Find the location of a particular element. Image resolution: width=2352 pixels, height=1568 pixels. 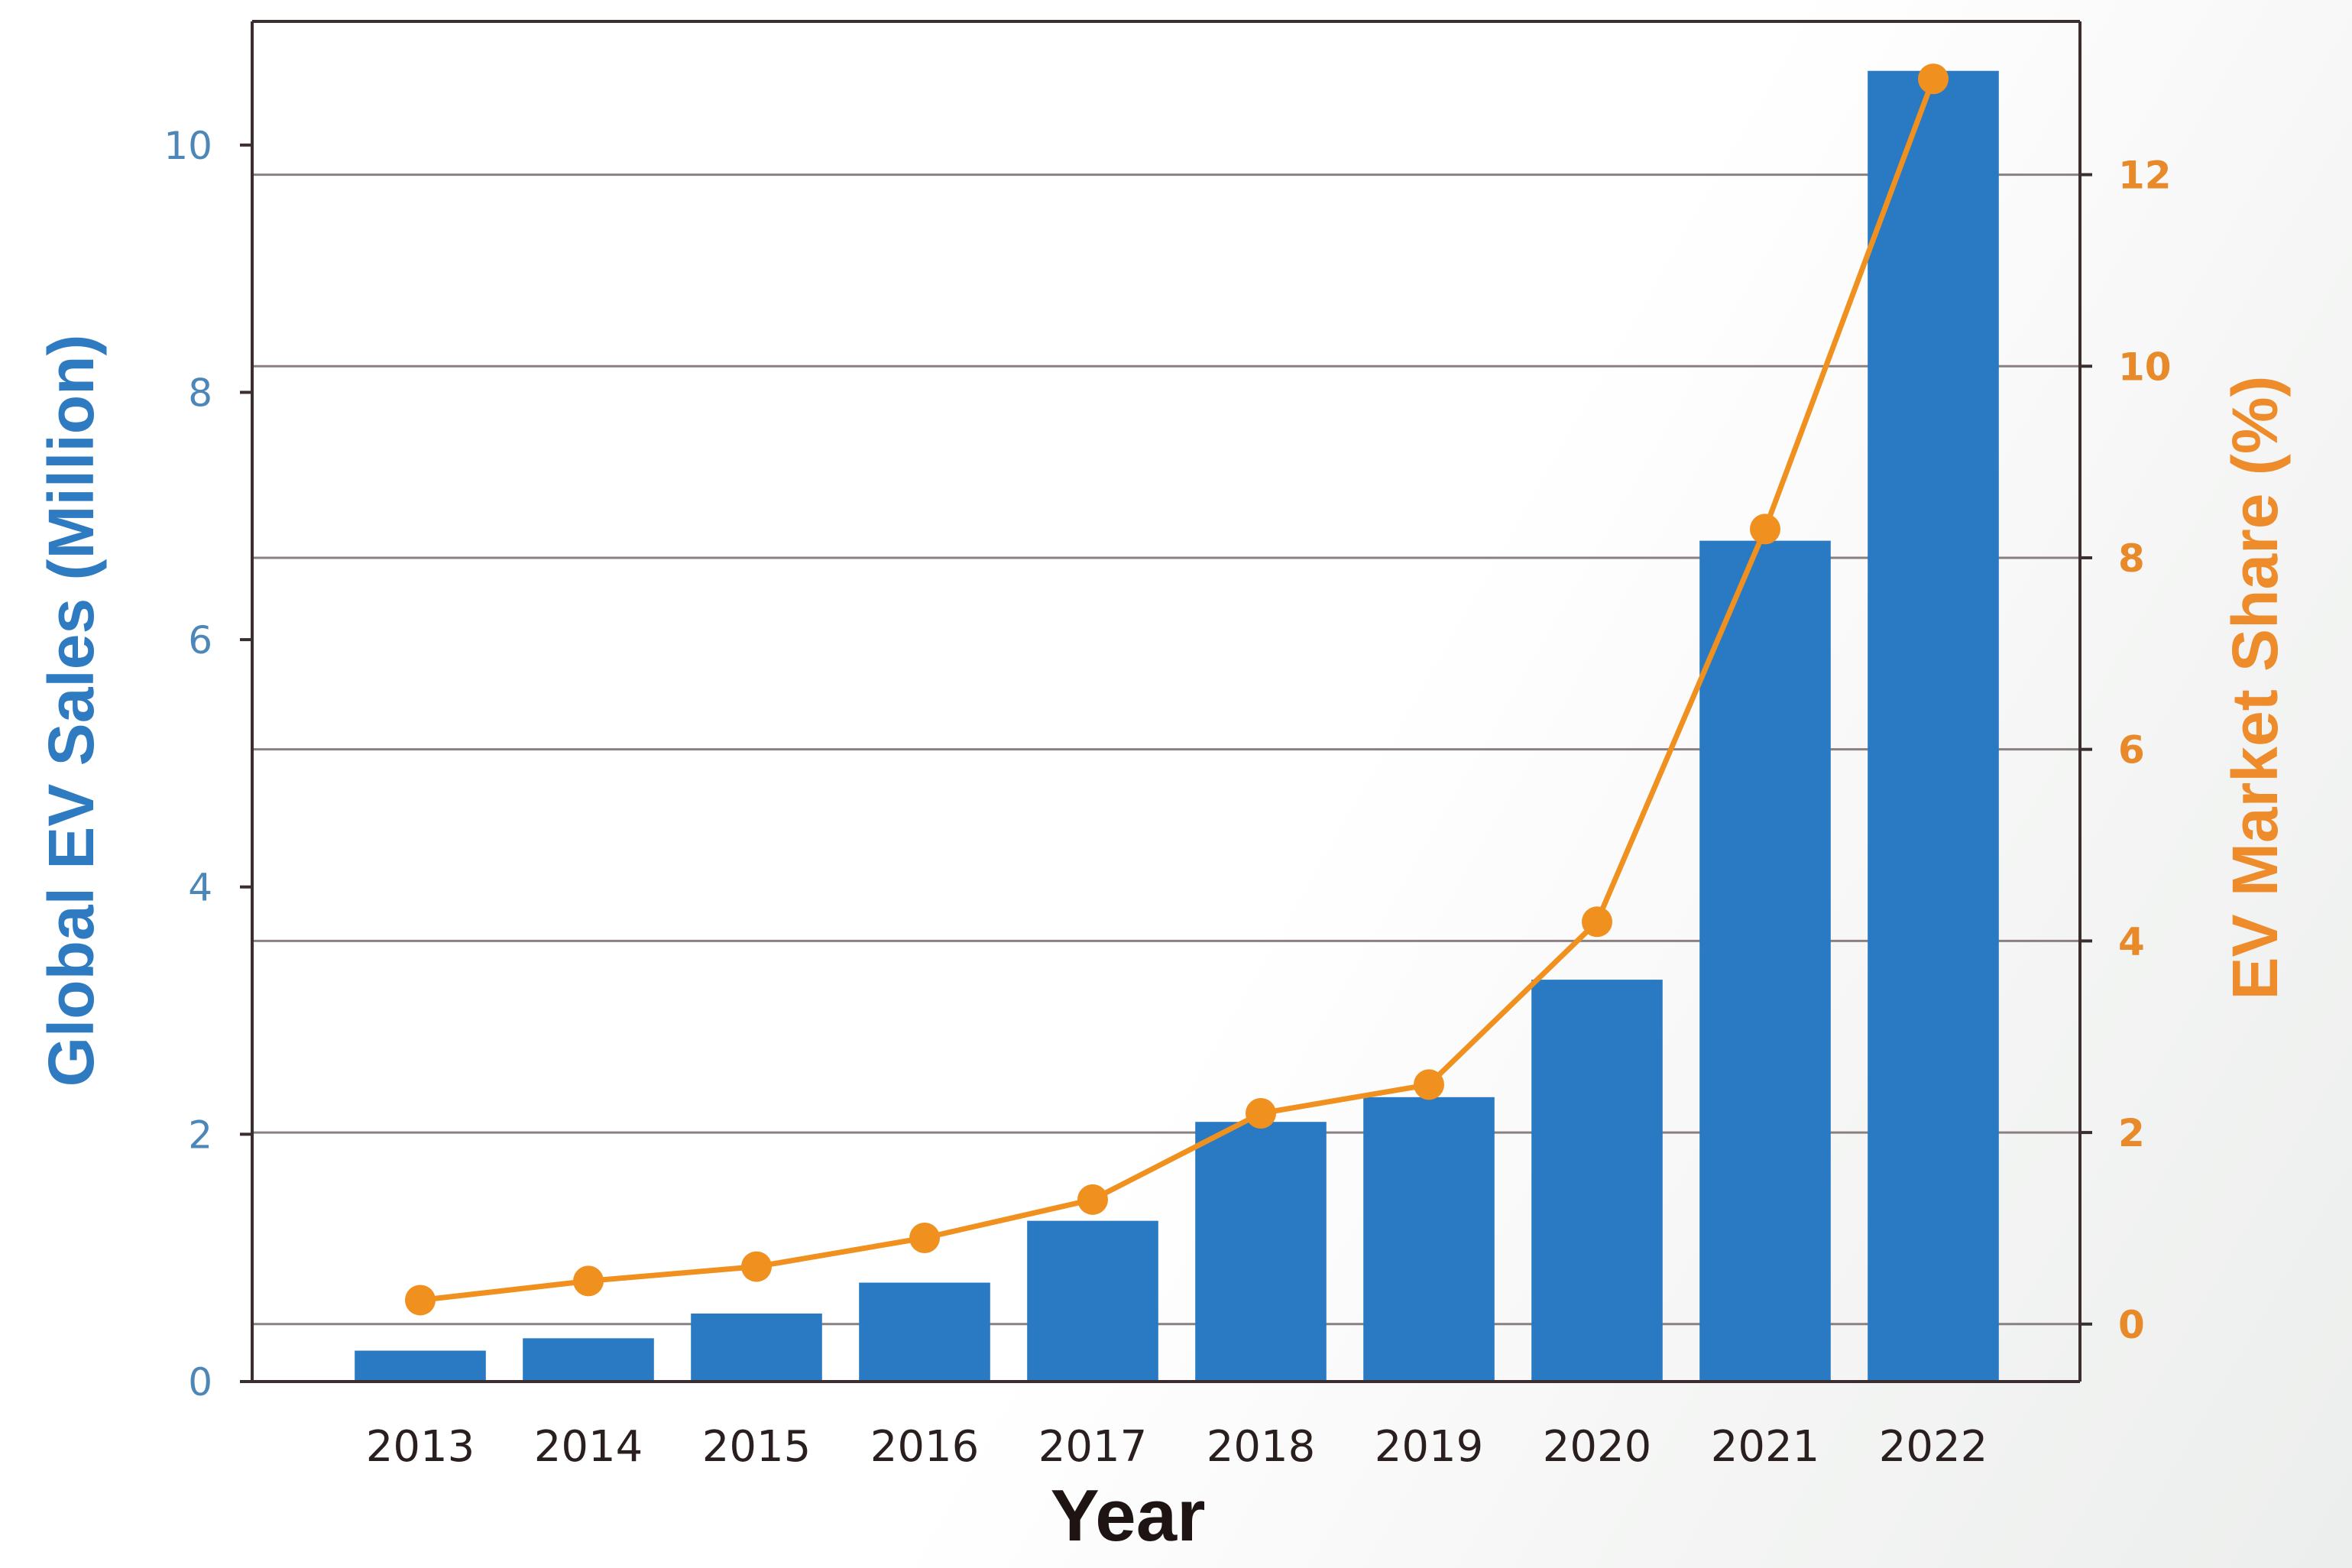

x-tick-label: 2014 is located at coordinates (588, 1447).